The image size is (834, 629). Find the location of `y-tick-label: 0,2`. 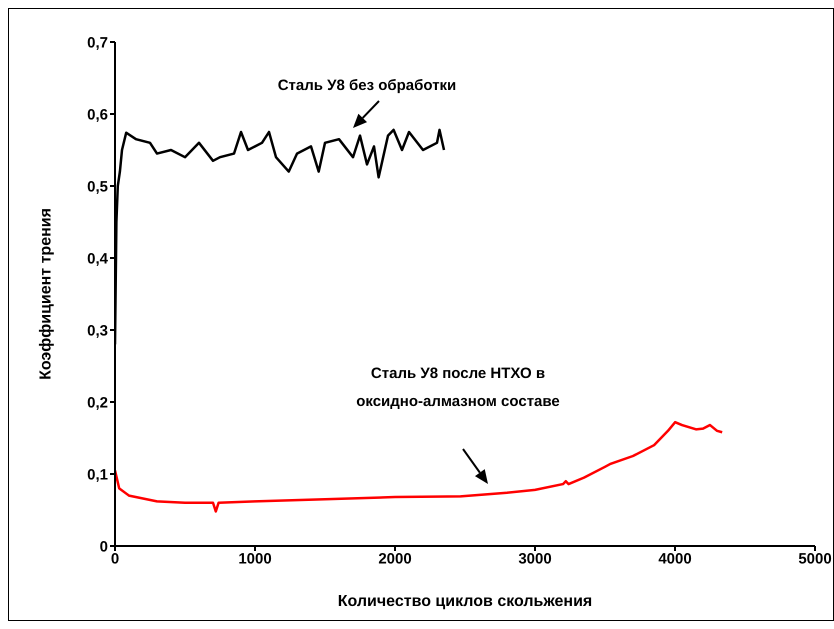

y-tick-label: 0,2 is located at coordinates (97, 403).